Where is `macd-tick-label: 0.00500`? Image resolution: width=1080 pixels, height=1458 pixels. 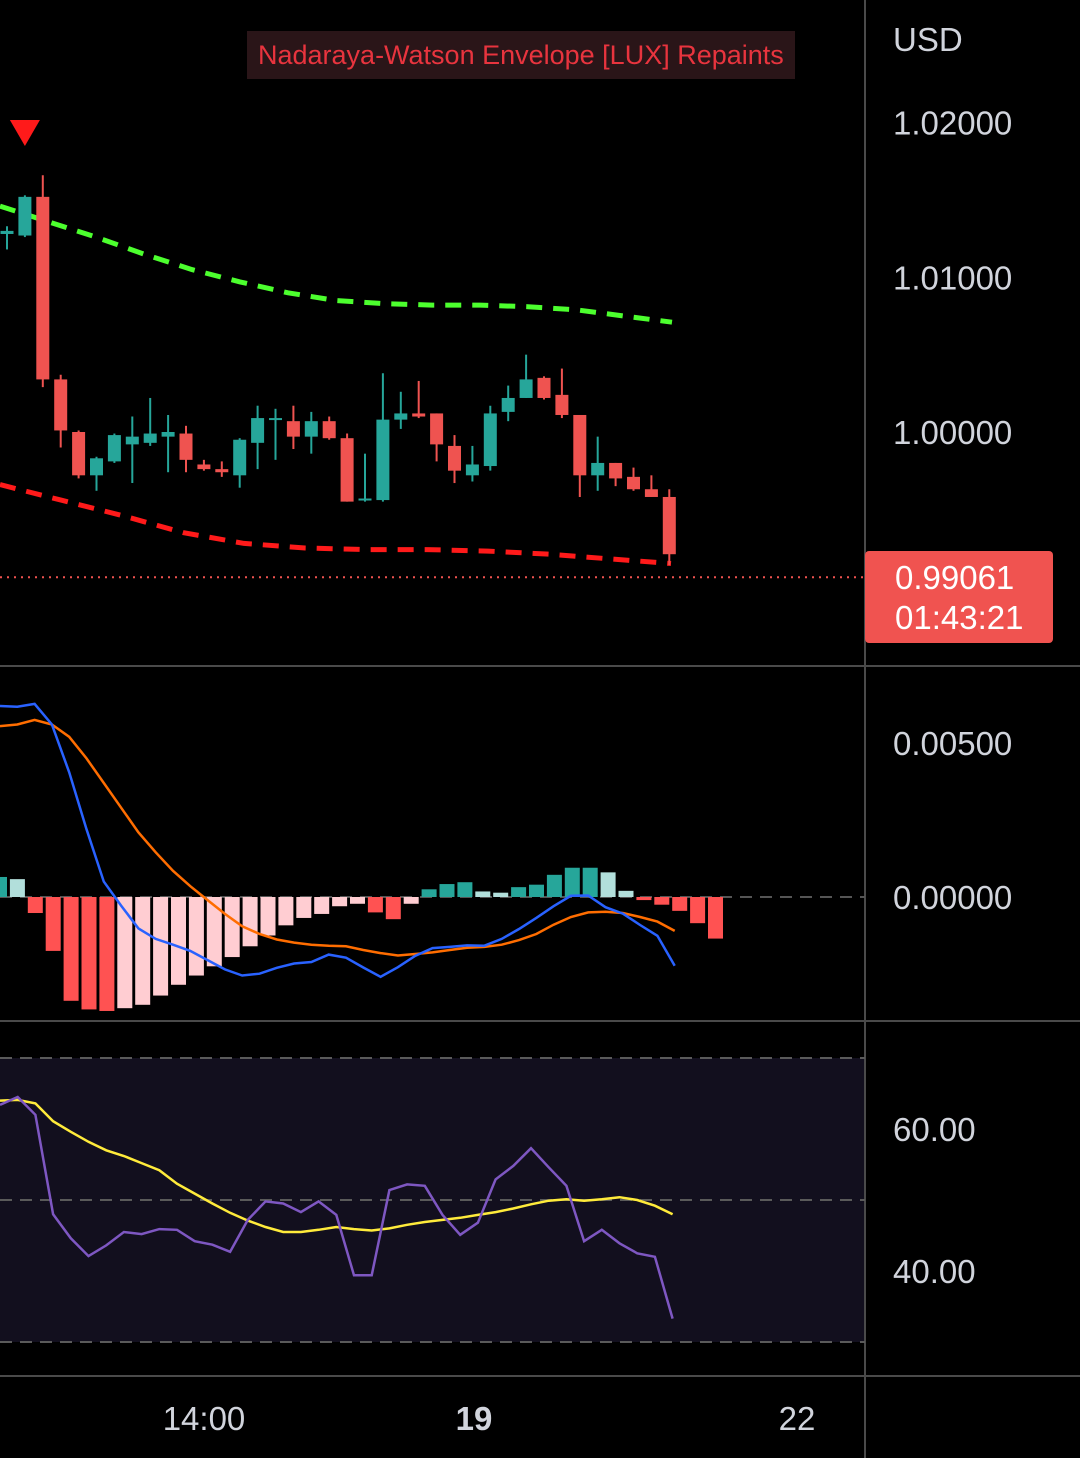 macd-tick-label: 0.00500 is located at coordinates (952, 743).